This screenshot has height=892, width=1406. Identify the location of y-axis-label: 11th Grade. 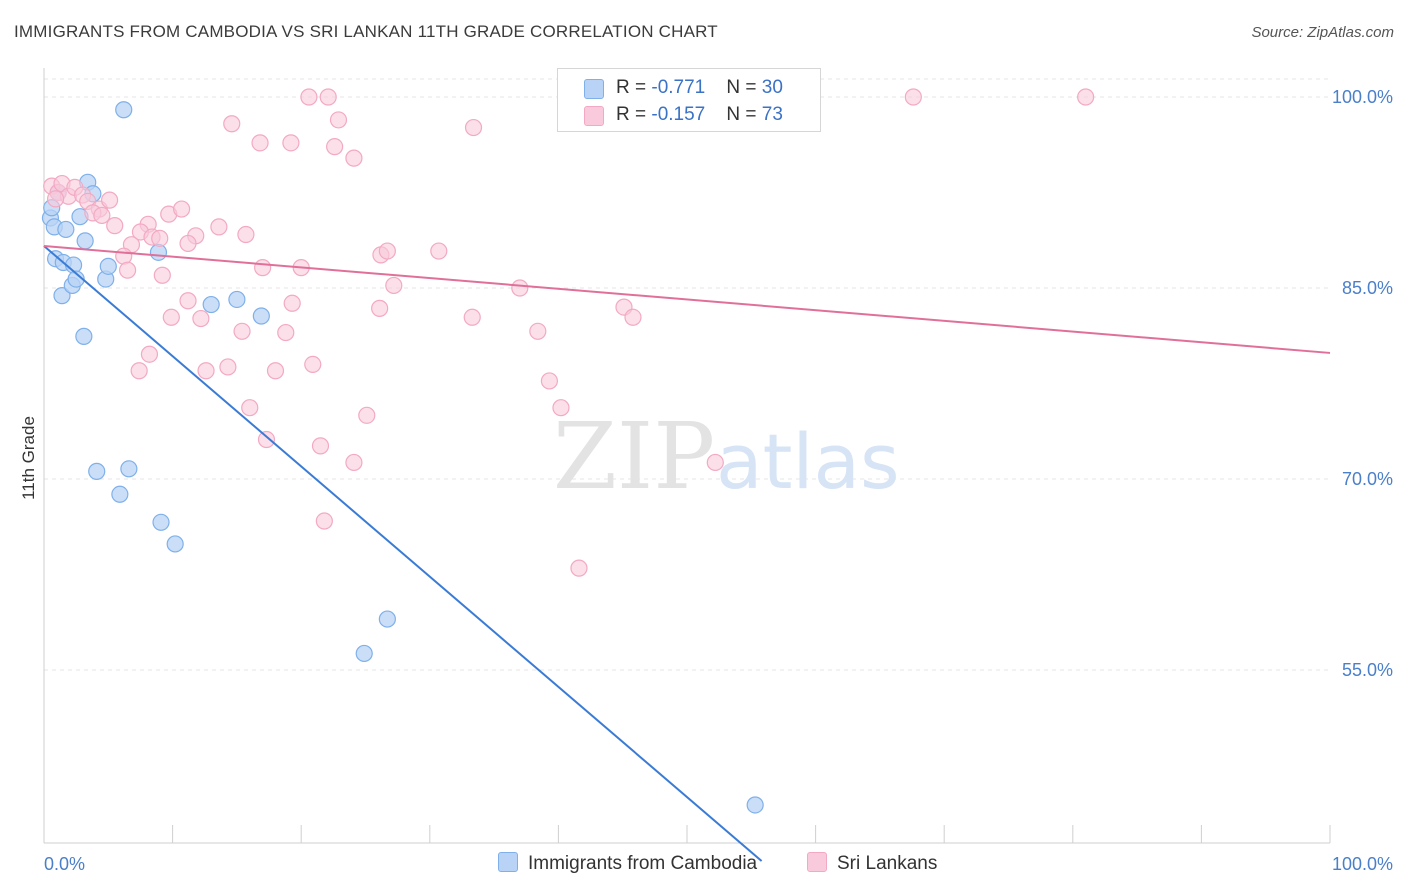
(28, 458).